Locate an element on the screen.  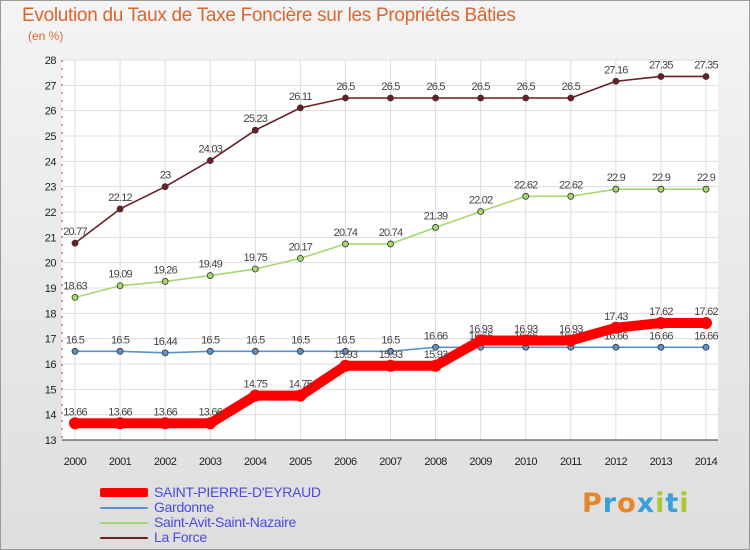
legend-item: SAINT-PIERRE-D'EYRAUD is located at coordinates (210, 492).